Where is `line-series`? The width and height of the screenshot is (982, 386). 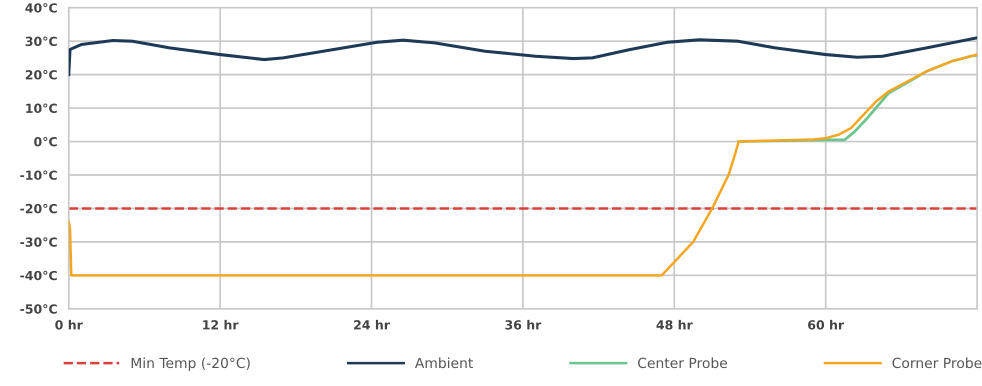
line-series is located at coordinates (523, 56).